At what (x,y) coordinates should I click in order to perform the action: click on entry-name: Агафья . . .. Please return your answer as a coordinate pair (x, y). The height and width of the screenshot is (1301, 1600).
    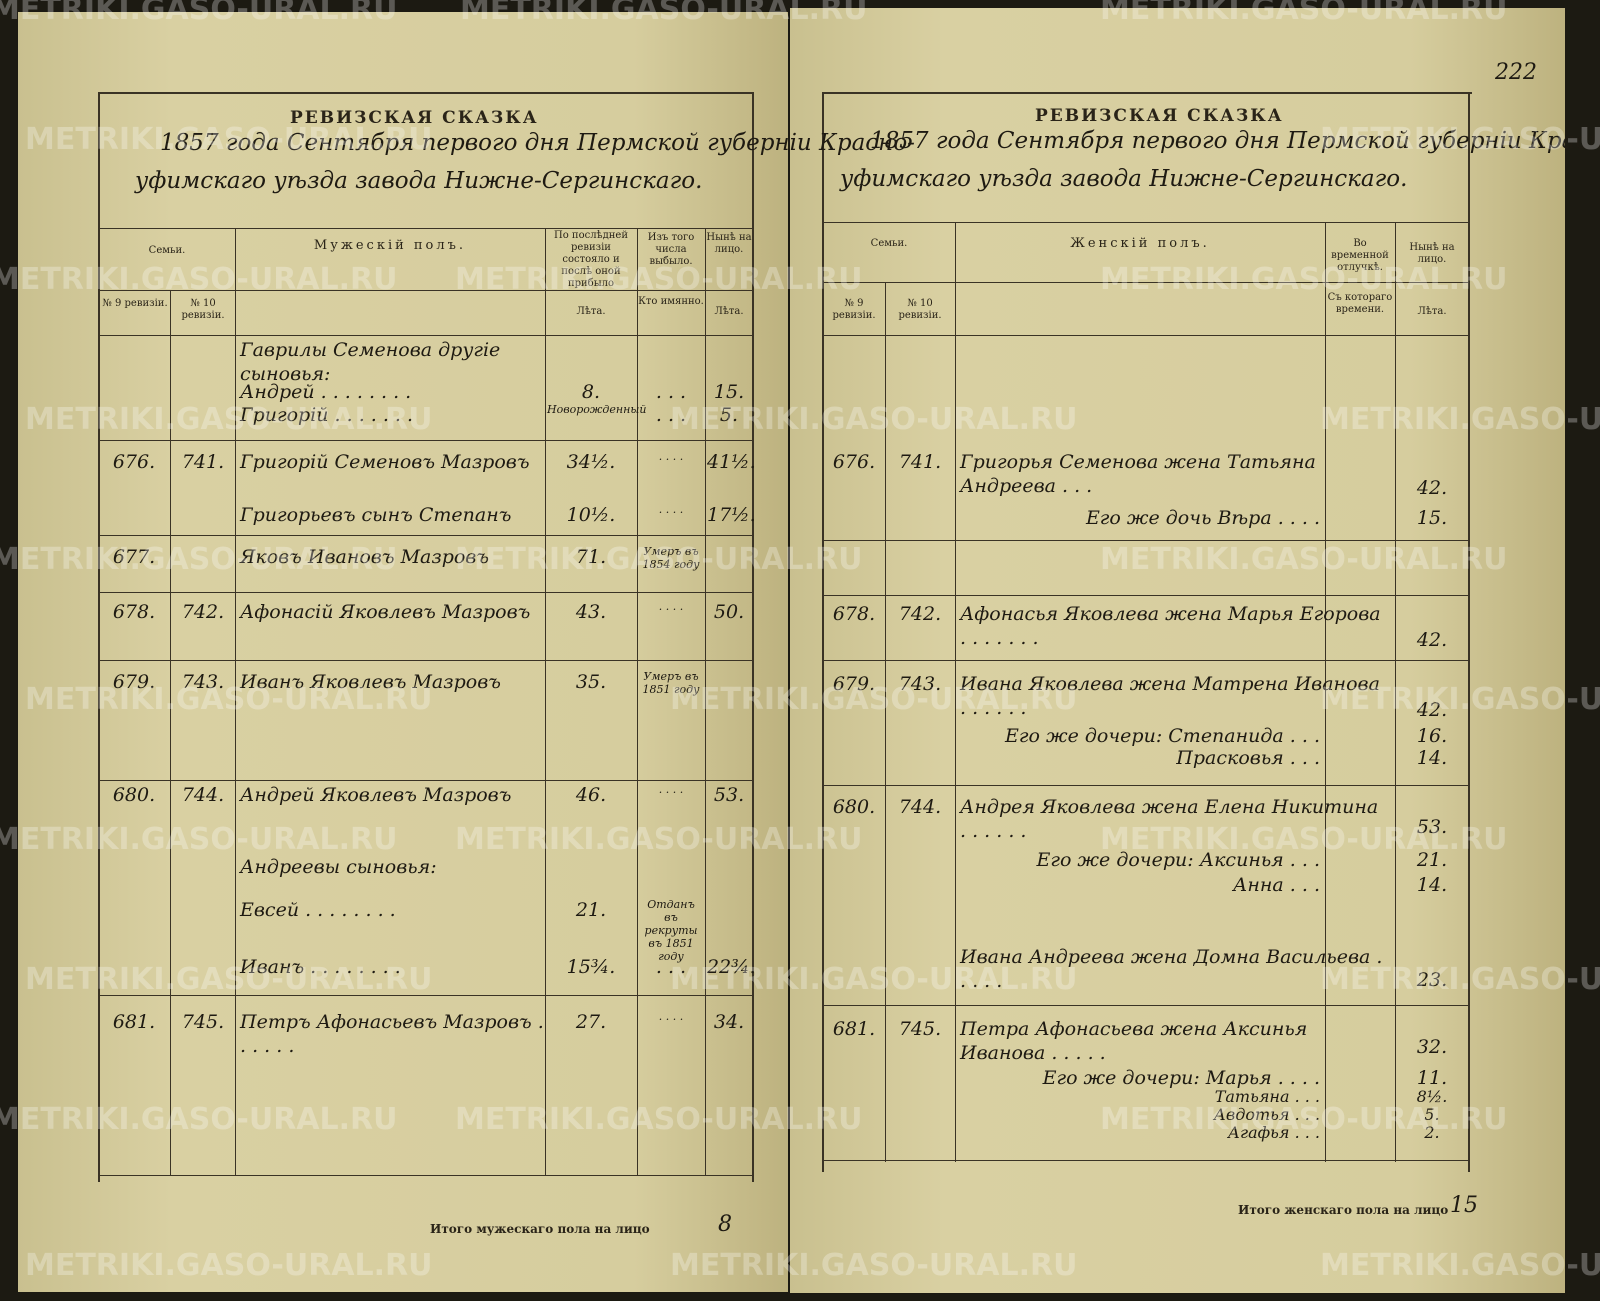
    Looking at the image, I should click on (1273, 1132).